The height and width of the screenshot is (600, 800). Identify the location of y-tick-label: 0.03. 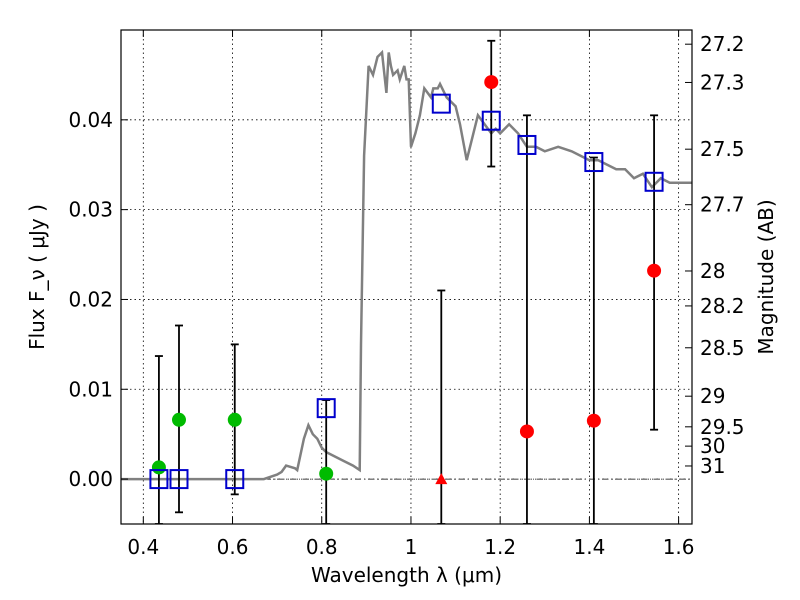
(90, 210).